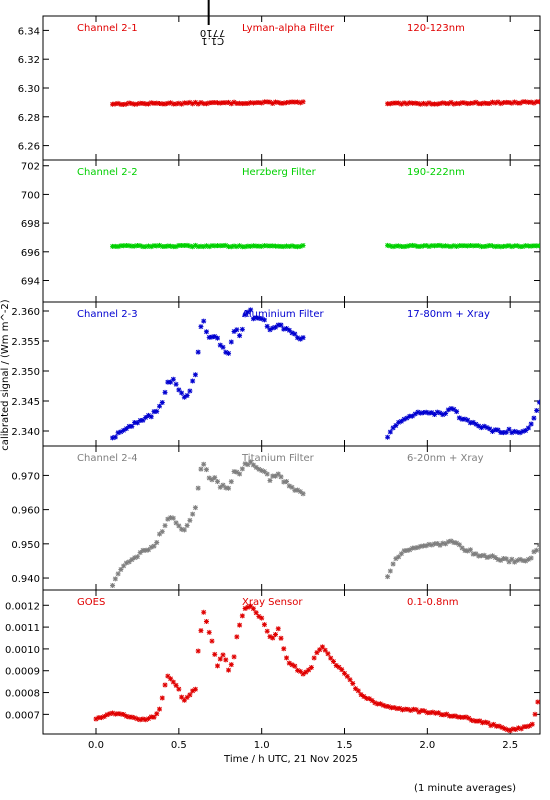 Image resolution: width=550 pixels, height=800 pixels. I want to click on y-tick-label: 6.32, so click(29, 60).